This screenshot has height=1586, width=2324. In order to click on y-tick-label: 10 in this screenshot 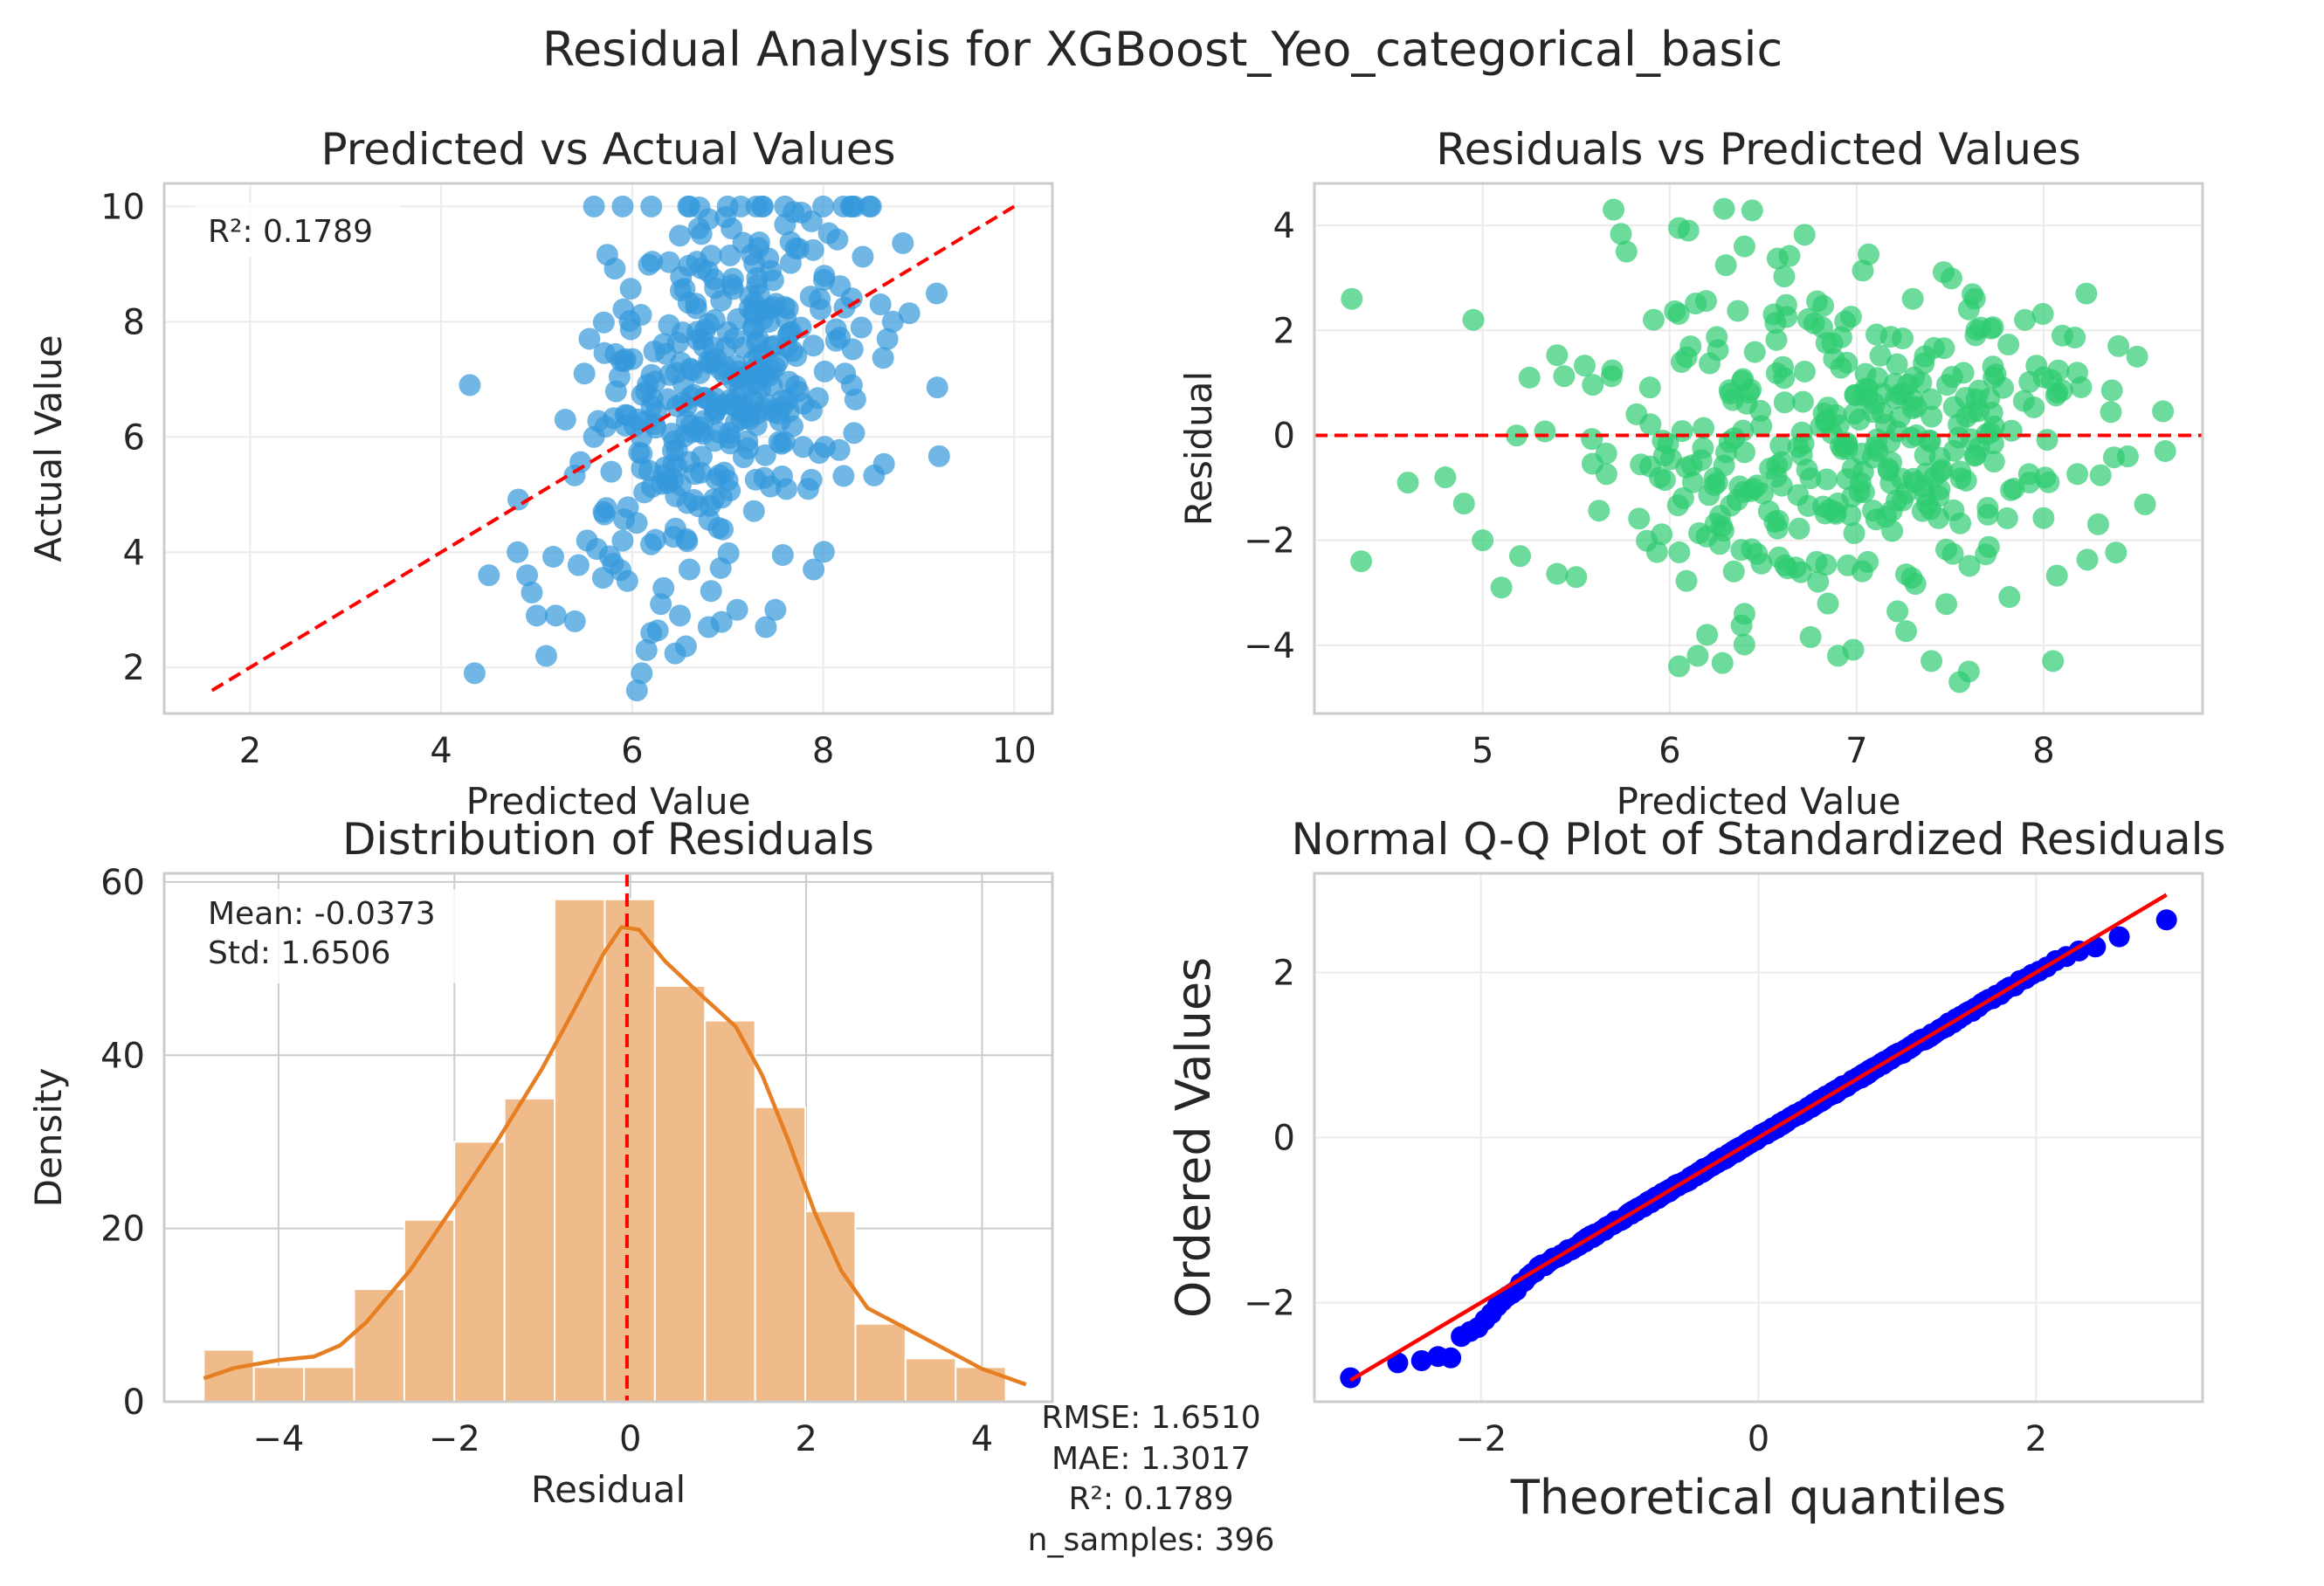, I will do `click(122, 207)`.